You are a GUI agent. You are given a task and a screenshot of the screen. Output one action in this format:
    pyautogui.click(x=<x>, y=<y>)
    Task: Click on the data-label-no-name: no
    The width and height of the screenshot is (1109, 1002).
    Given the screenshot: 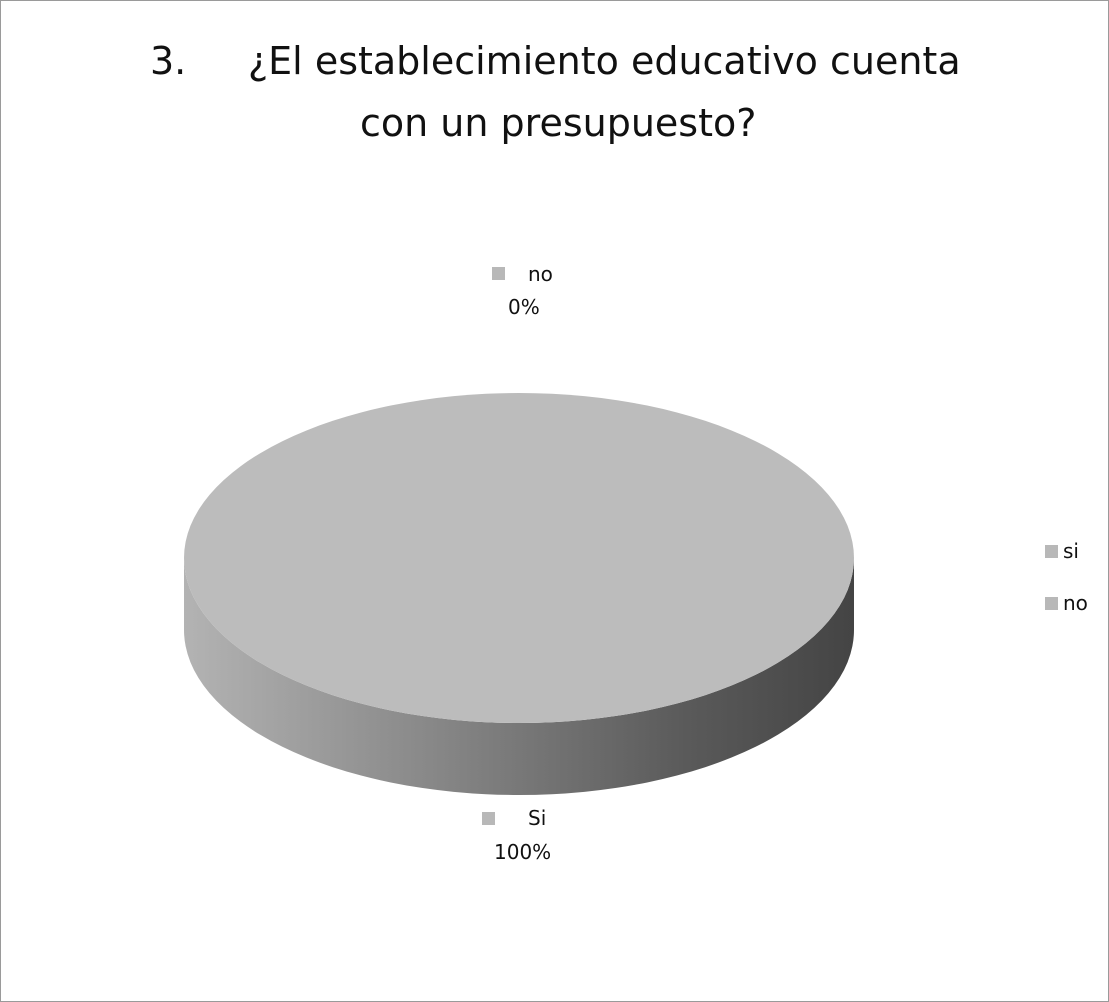 What is the action you would take?
    pyautogui.click(x=540, y=274)
    